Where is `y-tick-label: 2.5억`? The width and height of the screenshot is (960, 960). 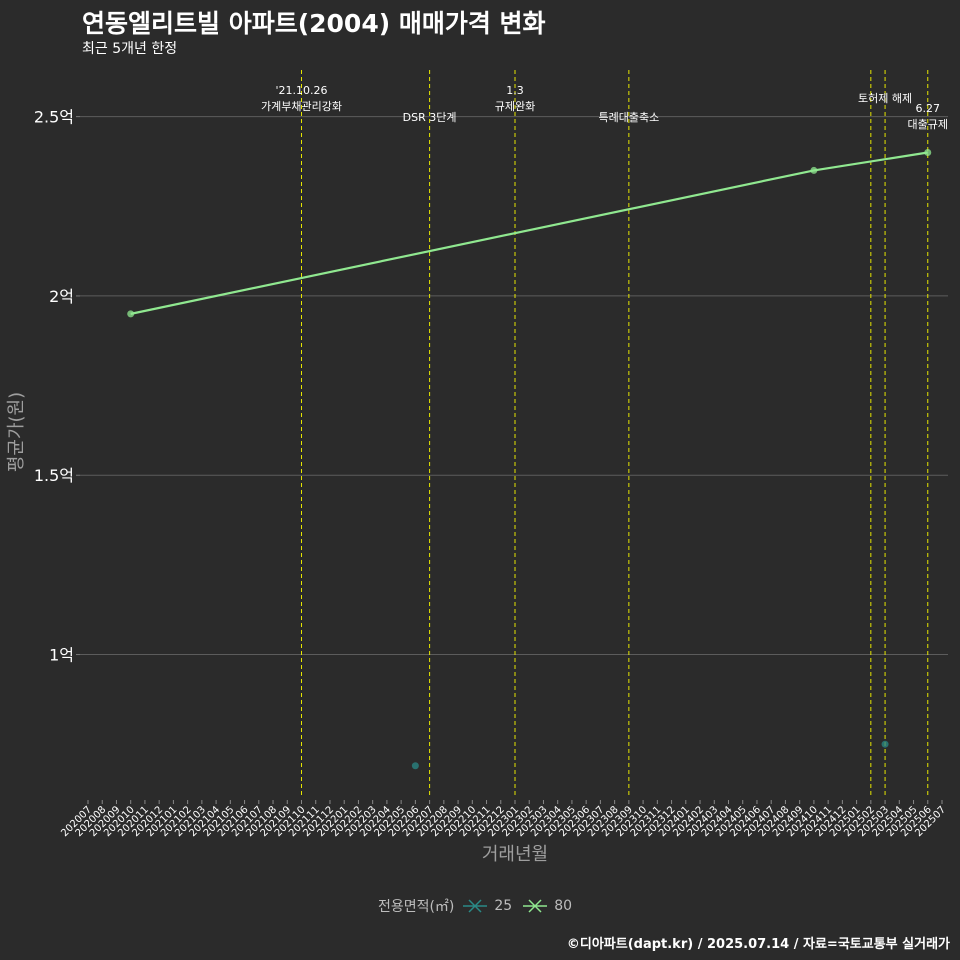
y-tick-label: 2.5억 is located at coordinates (54, 117).